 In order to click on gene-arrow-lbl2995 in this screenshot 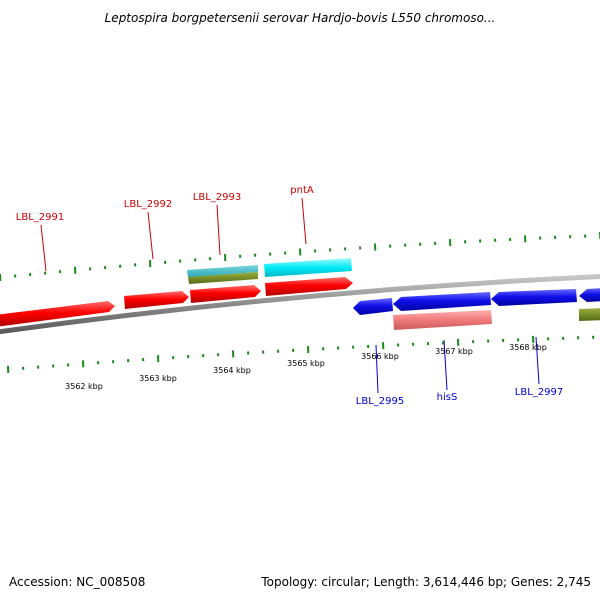, I will do `click(442, 301)`.